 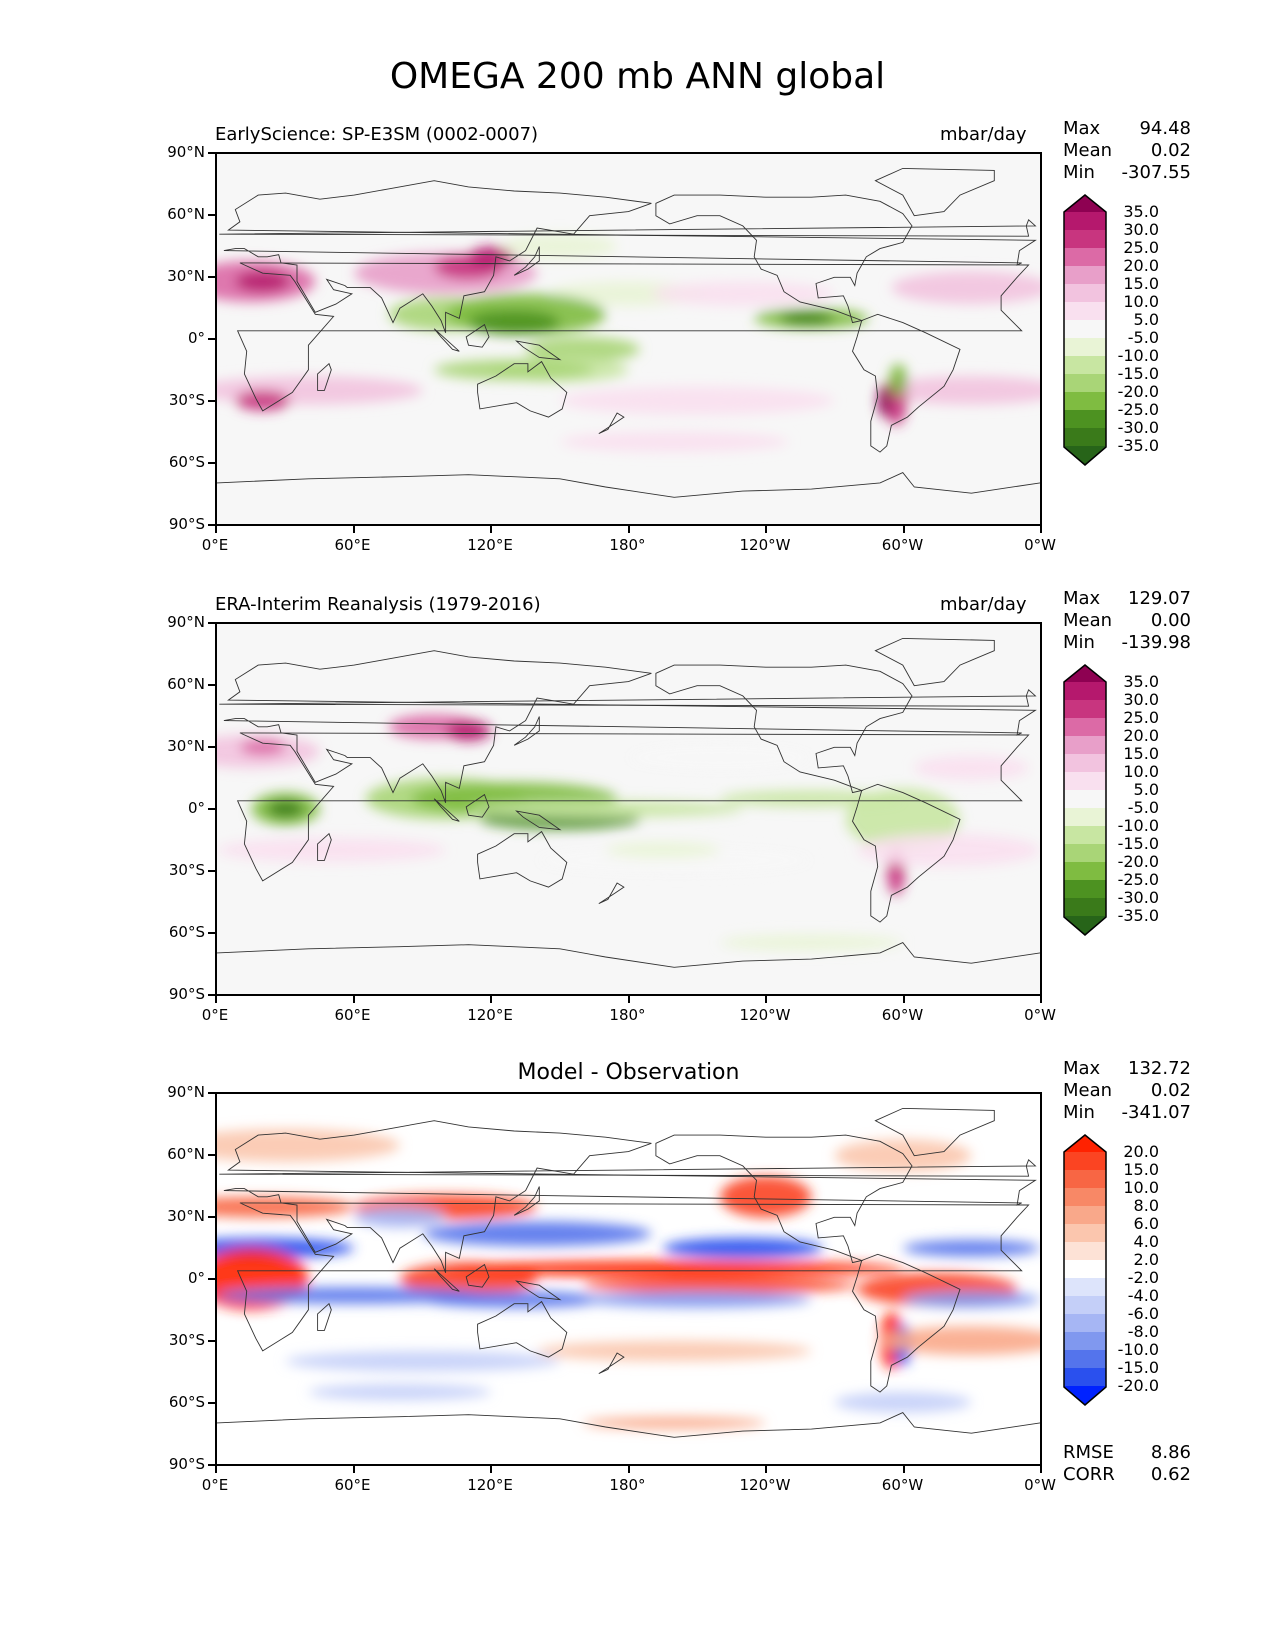 I want to click on error-stats-box: RMSE 8.86 CORR 0.62, so click(x=1127, y=1464).